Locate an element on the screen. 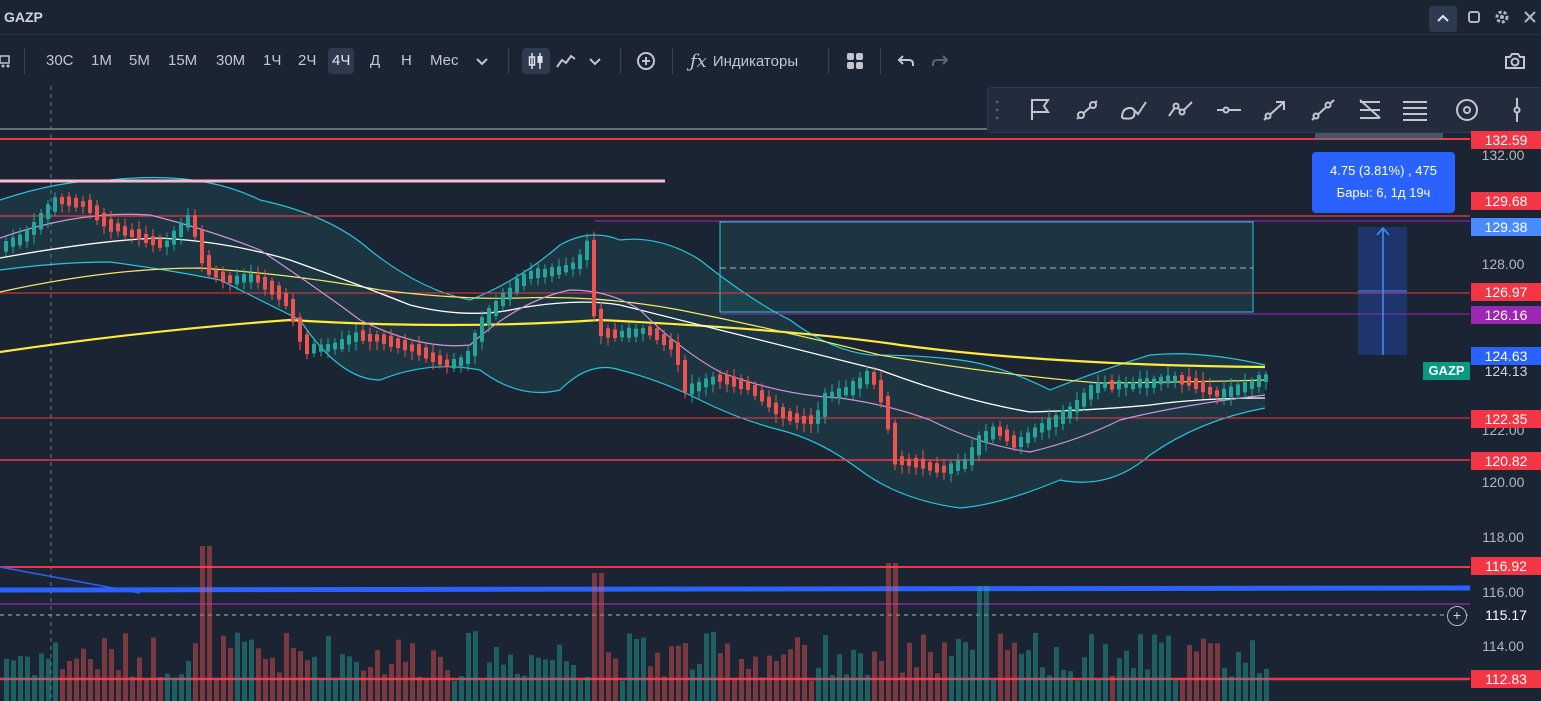 The height and width of the screenshot is (701, 1541). trend-line-icon is located at coordinates (1087, 110).